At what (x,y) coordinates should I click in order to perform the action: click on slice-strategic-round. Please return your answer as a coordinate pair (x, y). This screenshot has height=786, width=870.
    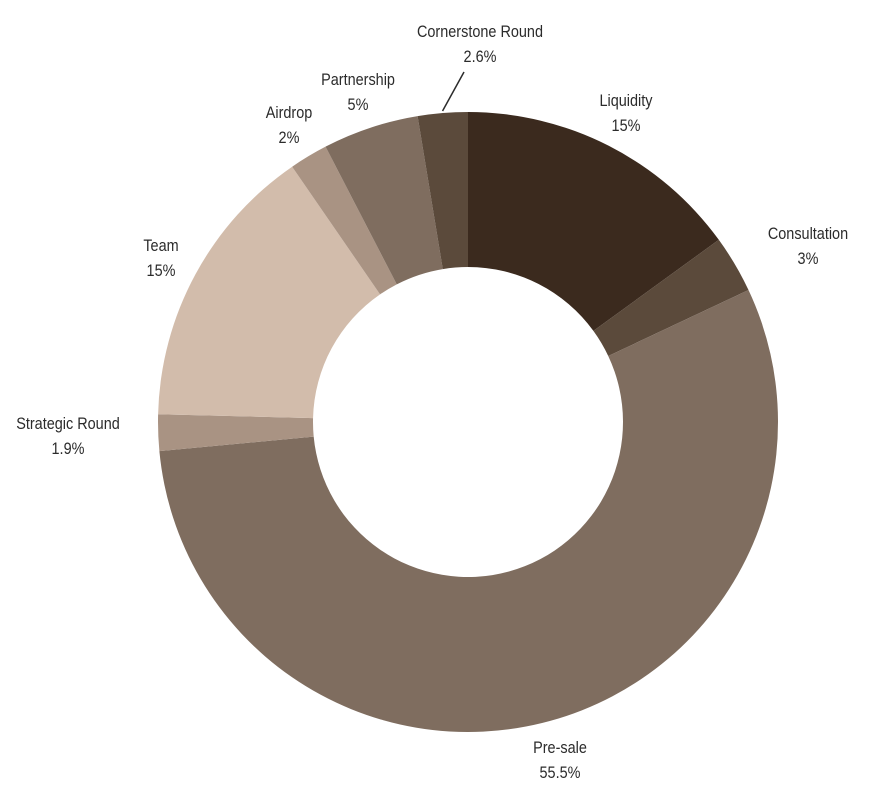
    Looking at the image, I should click on (236, 433).